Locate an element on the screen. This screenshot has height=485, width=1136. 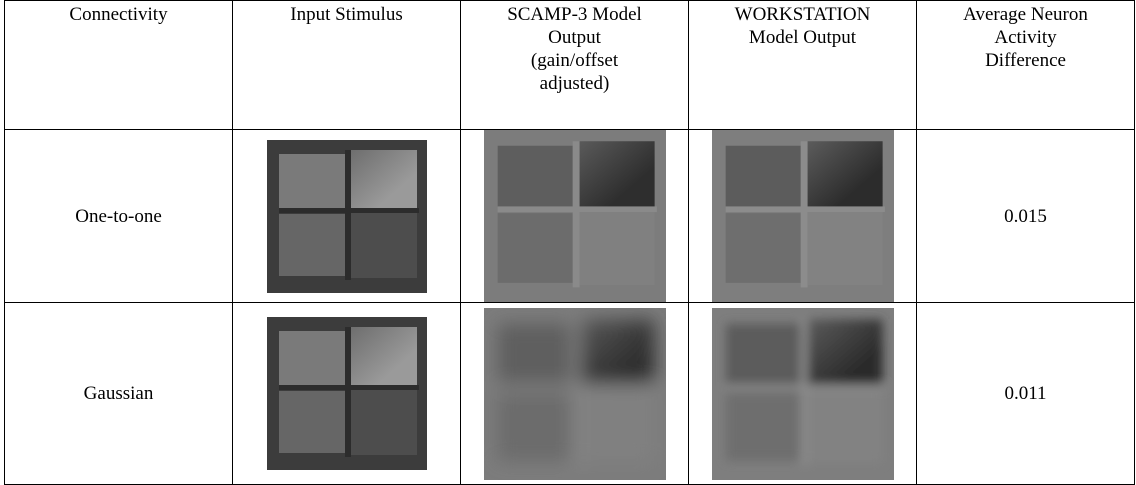
header-line: SCAMP-3 Model is located at coordinates (574, 14).